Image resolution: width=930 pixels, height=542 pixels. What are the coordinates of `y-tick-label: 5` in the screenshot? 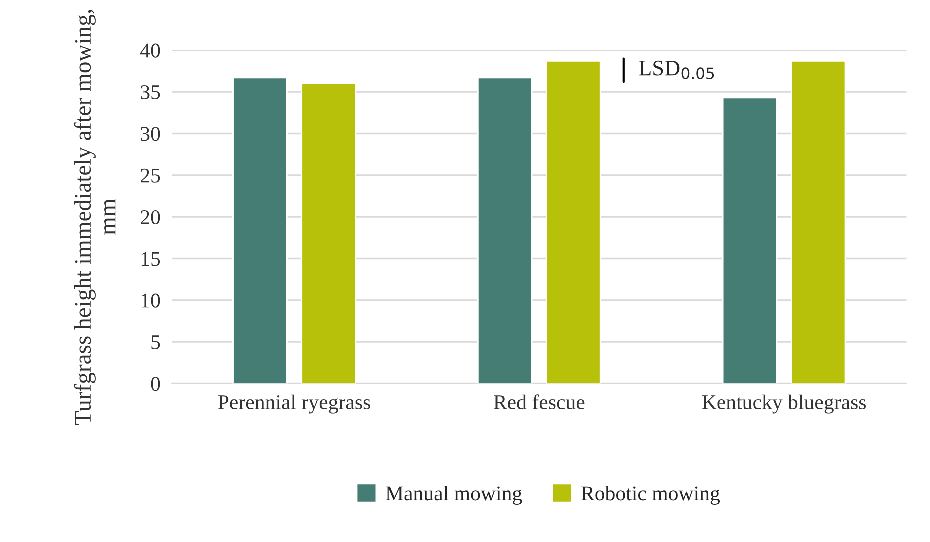 It's located at (156, 343).